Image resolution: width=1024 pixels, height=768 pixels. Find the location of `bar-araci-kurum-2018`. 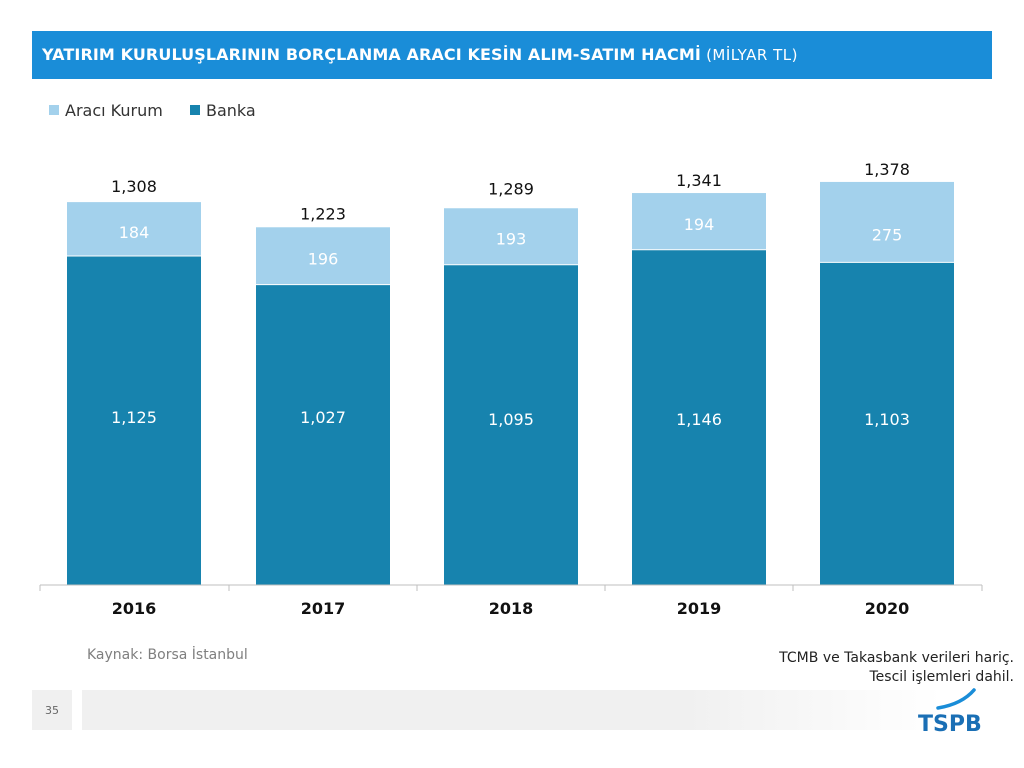

bar-araci-kurum-2018 is located at coordinates (511, 236).